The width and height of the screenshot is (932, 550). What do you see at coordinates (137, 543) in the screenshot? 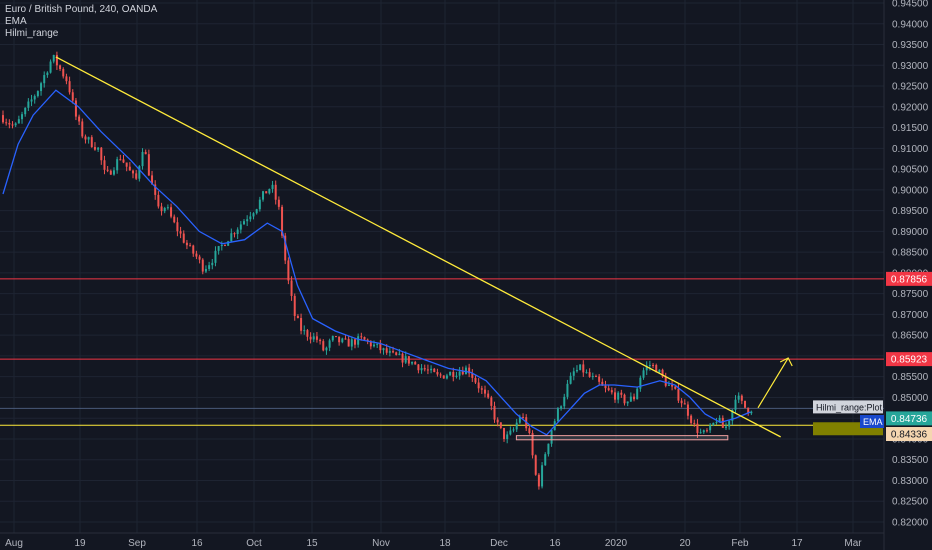
I see `x-tick-label: Sep` at bounding box center [137, 543].